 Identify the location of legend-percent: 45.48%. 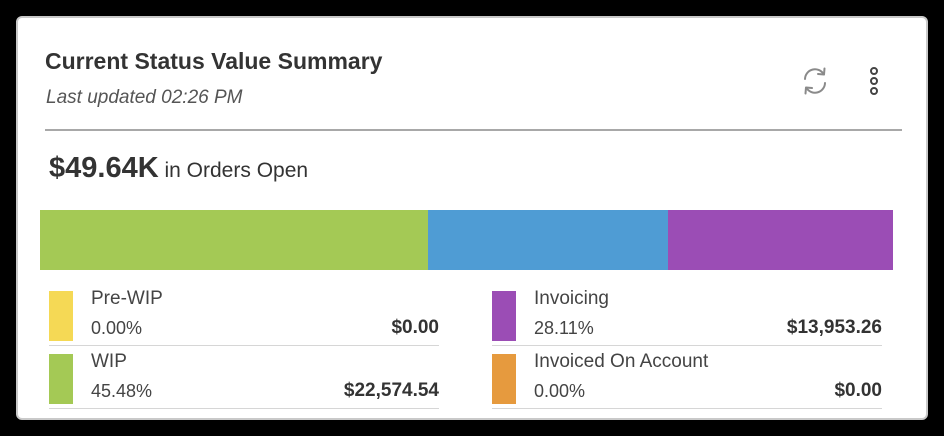
(122, 391).